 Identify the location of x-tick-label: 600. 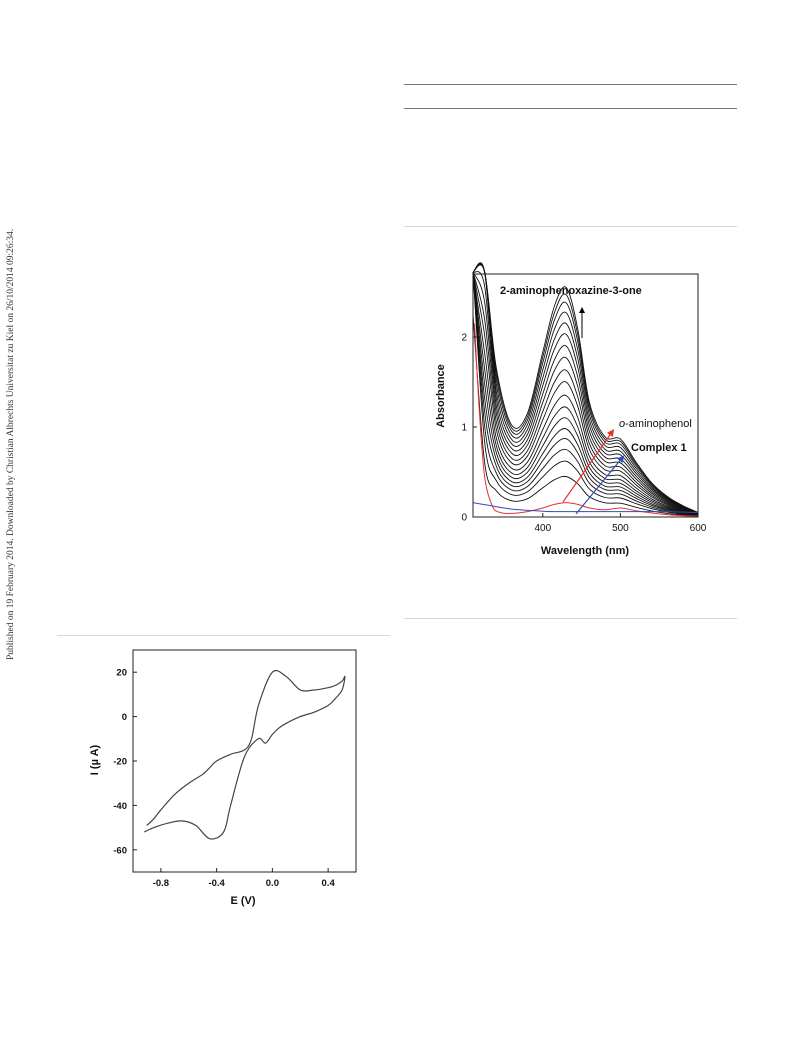
(698, 528).